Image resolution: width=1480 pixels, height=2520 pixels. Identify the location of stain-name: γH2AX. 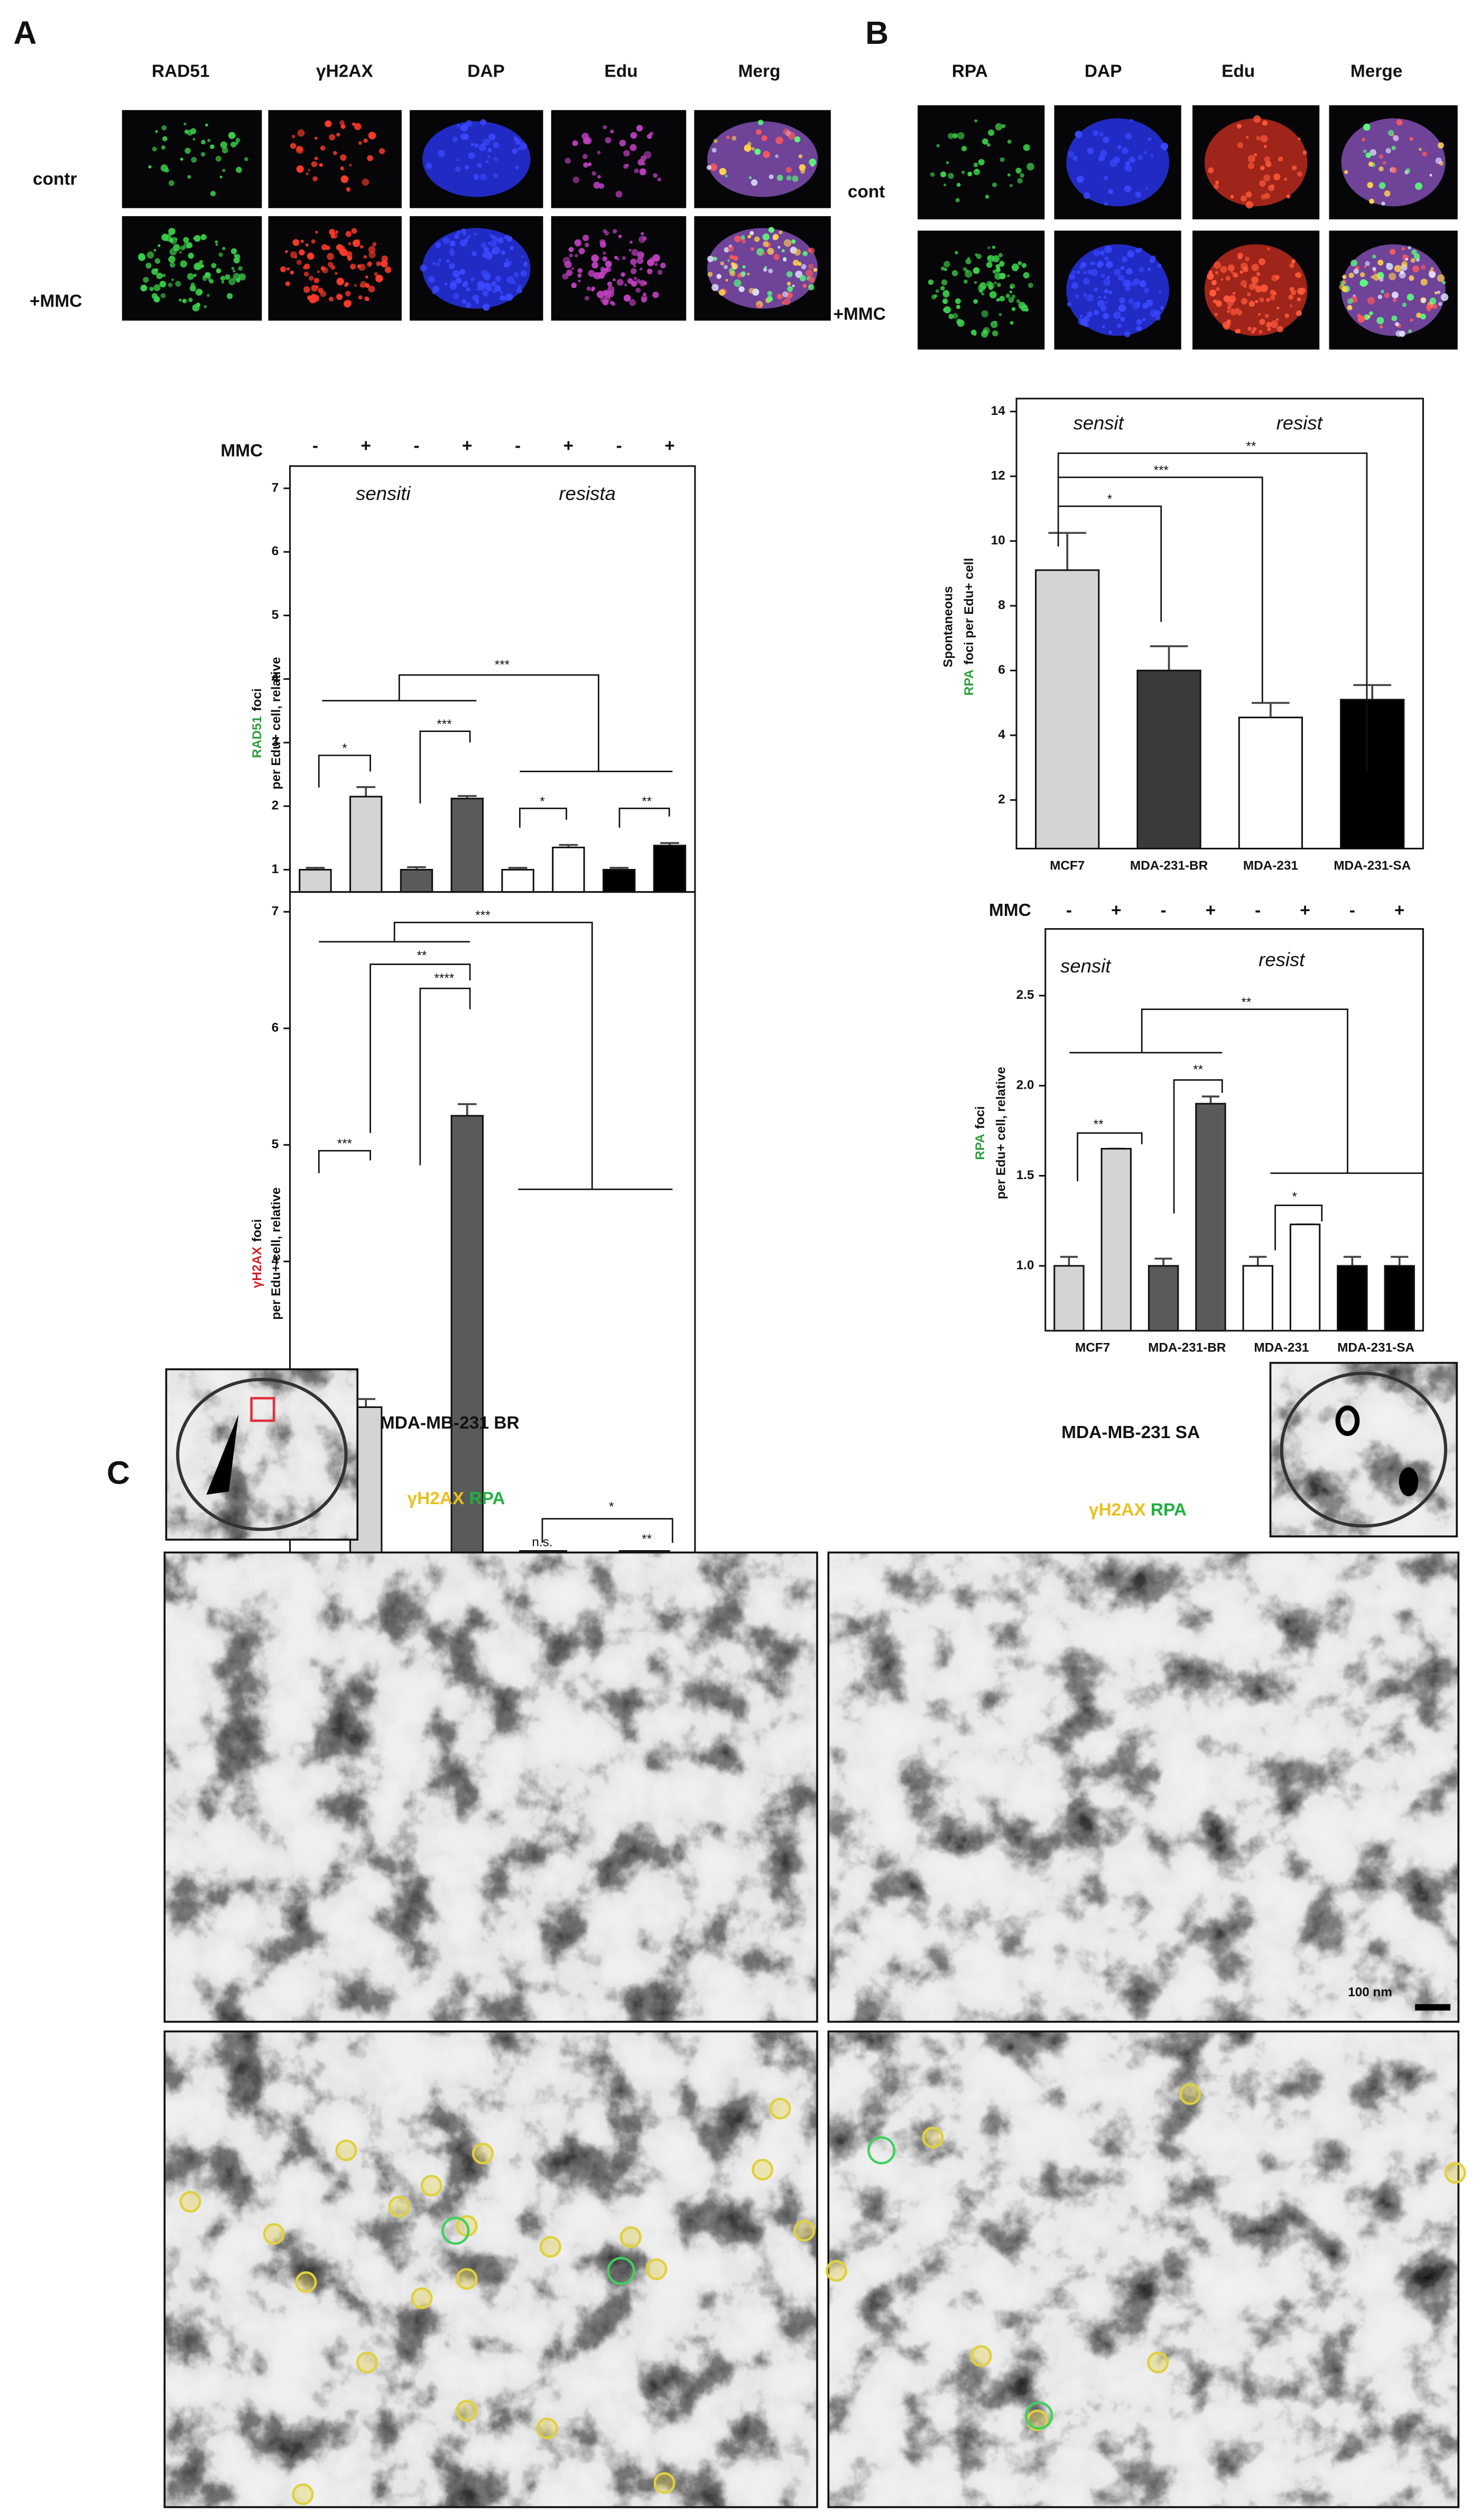
(1117, 1510).